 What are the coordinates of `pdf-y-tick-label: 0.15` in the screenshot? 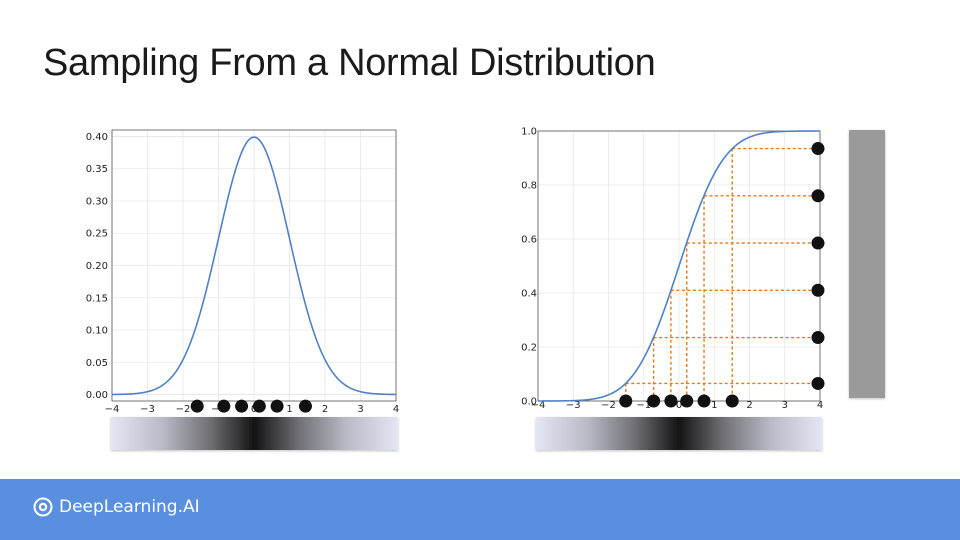 It's located at (97, 298).